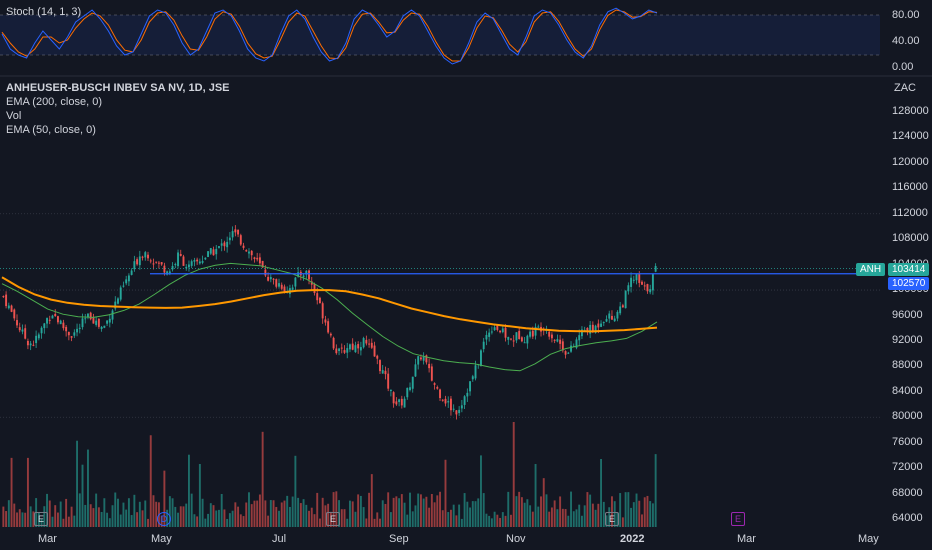 Image resolution: width=932 pixels, height=550 pixels. Describe the element at coordinates (738, 519) in the screenshot. I see `future-earnings-event-icon: E` at that location.